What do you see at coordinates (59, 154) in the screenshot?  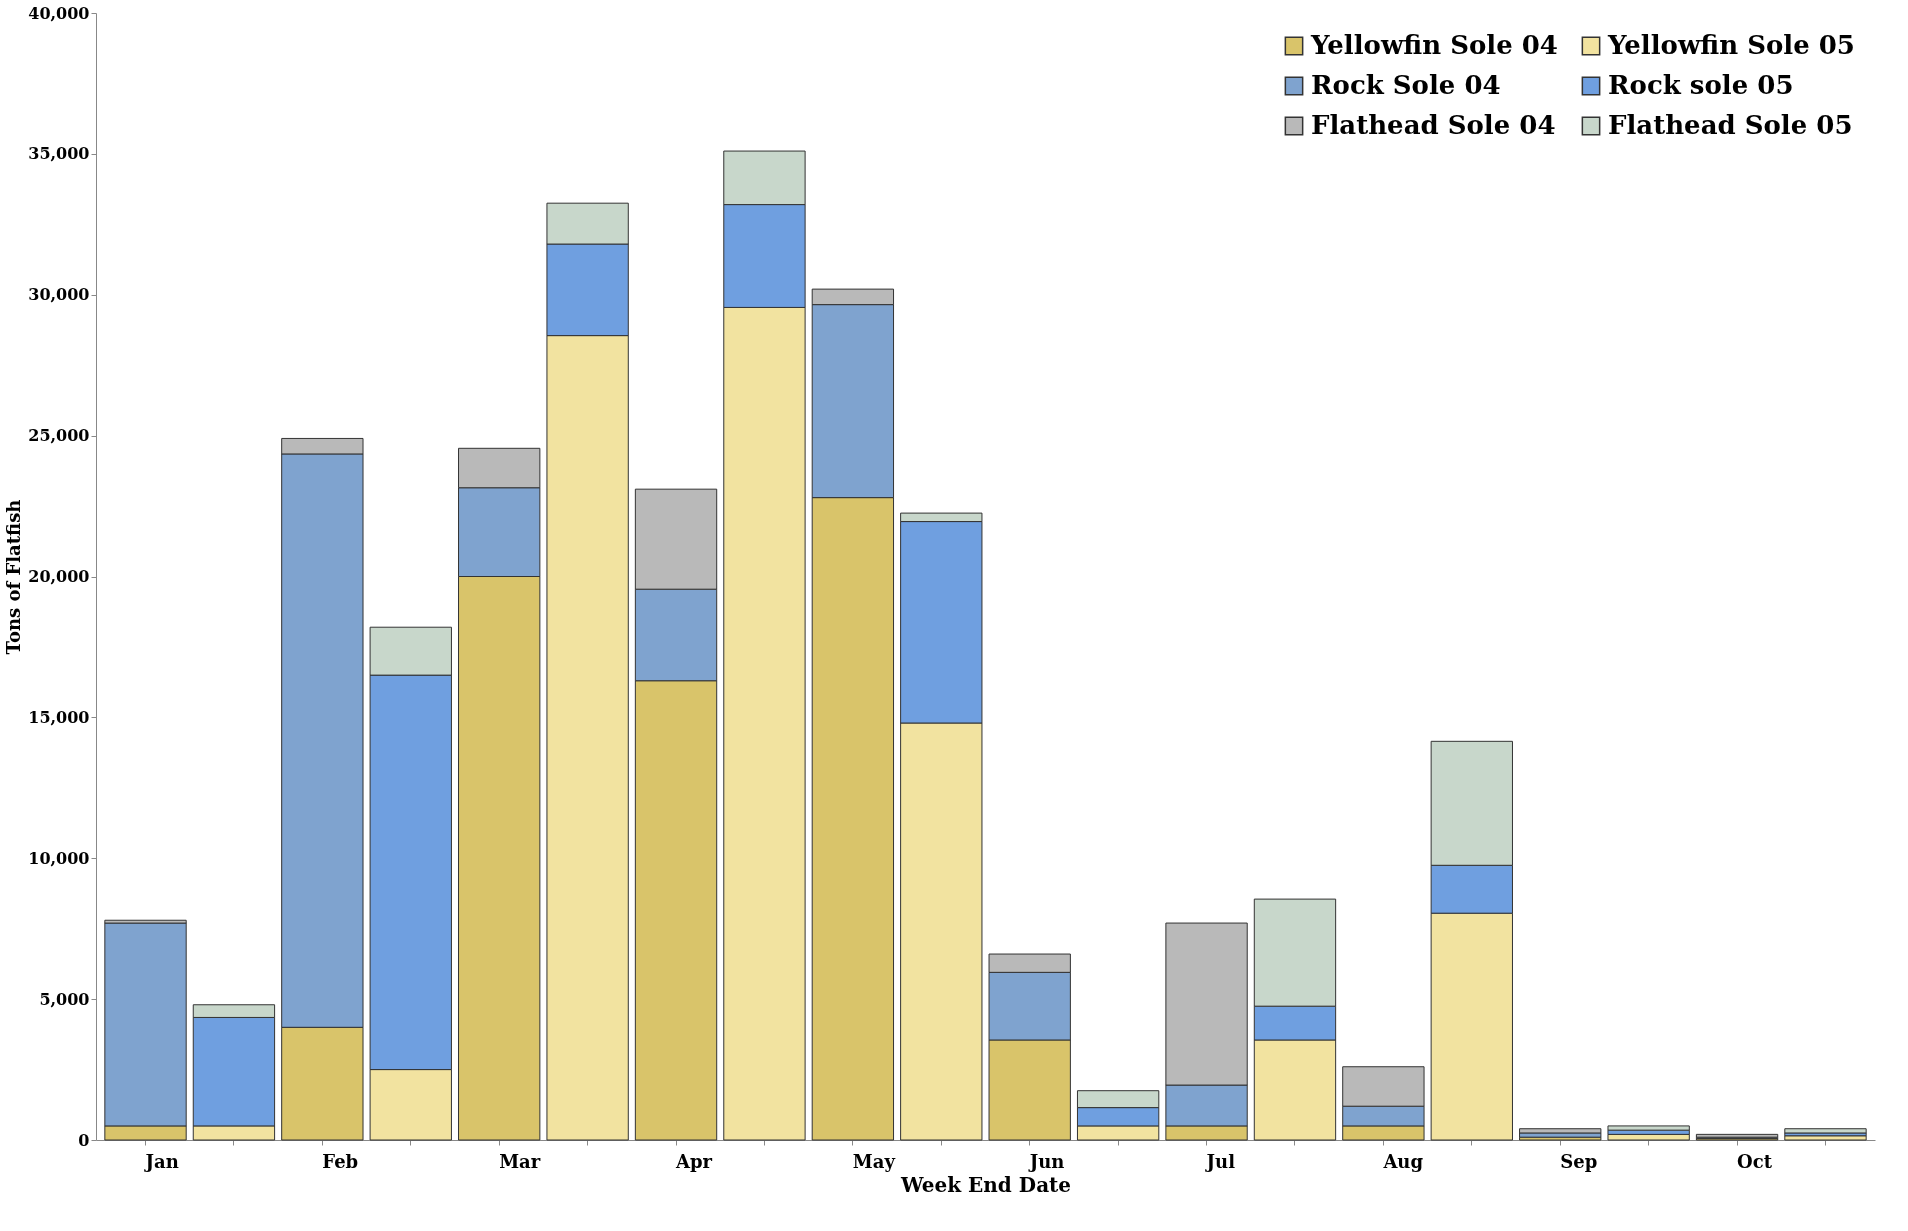 I see `y-tick-label: 35,000` at bounding box center [59, 154].